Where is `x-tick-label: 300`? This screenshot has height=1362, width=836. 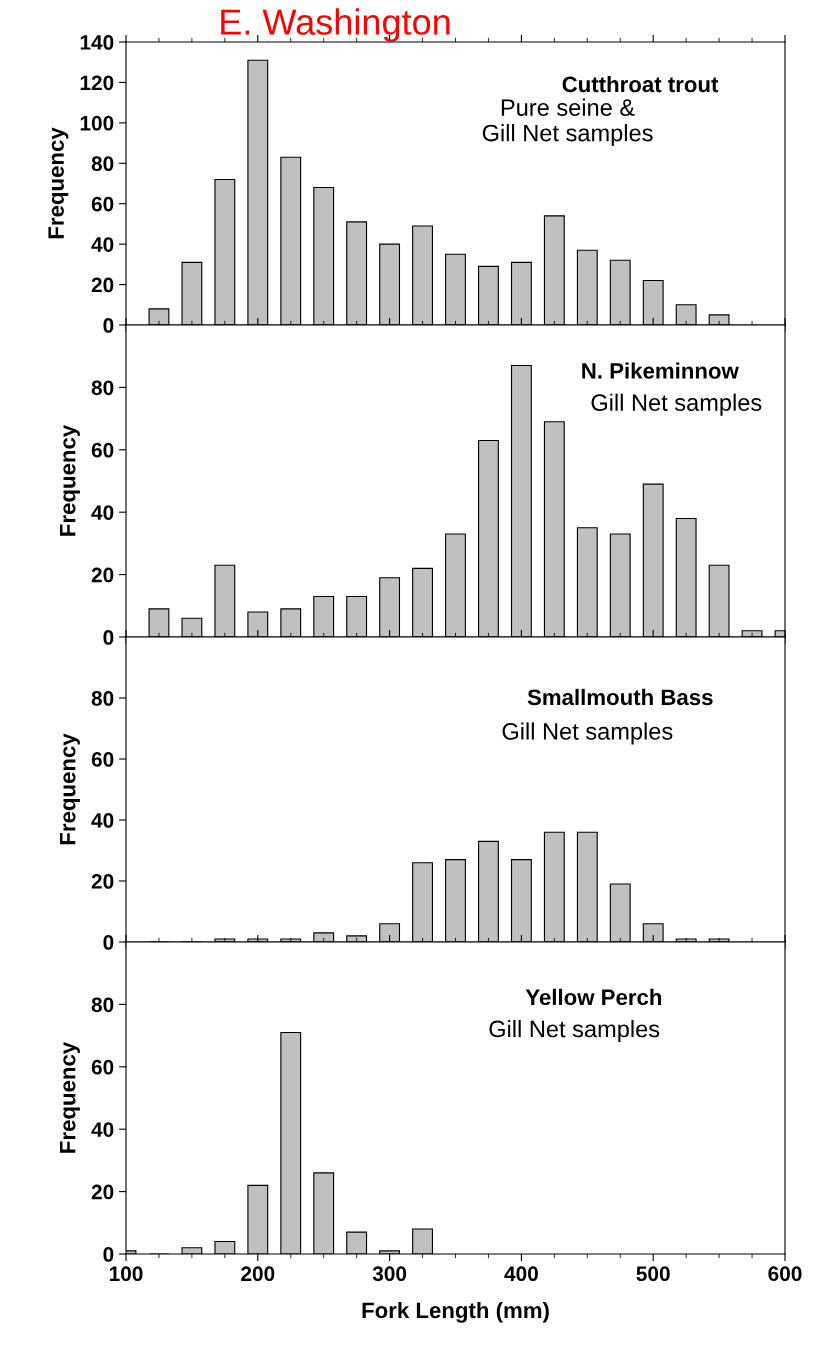 x-tick-label: 300 is located at coordinates (389, 1274).